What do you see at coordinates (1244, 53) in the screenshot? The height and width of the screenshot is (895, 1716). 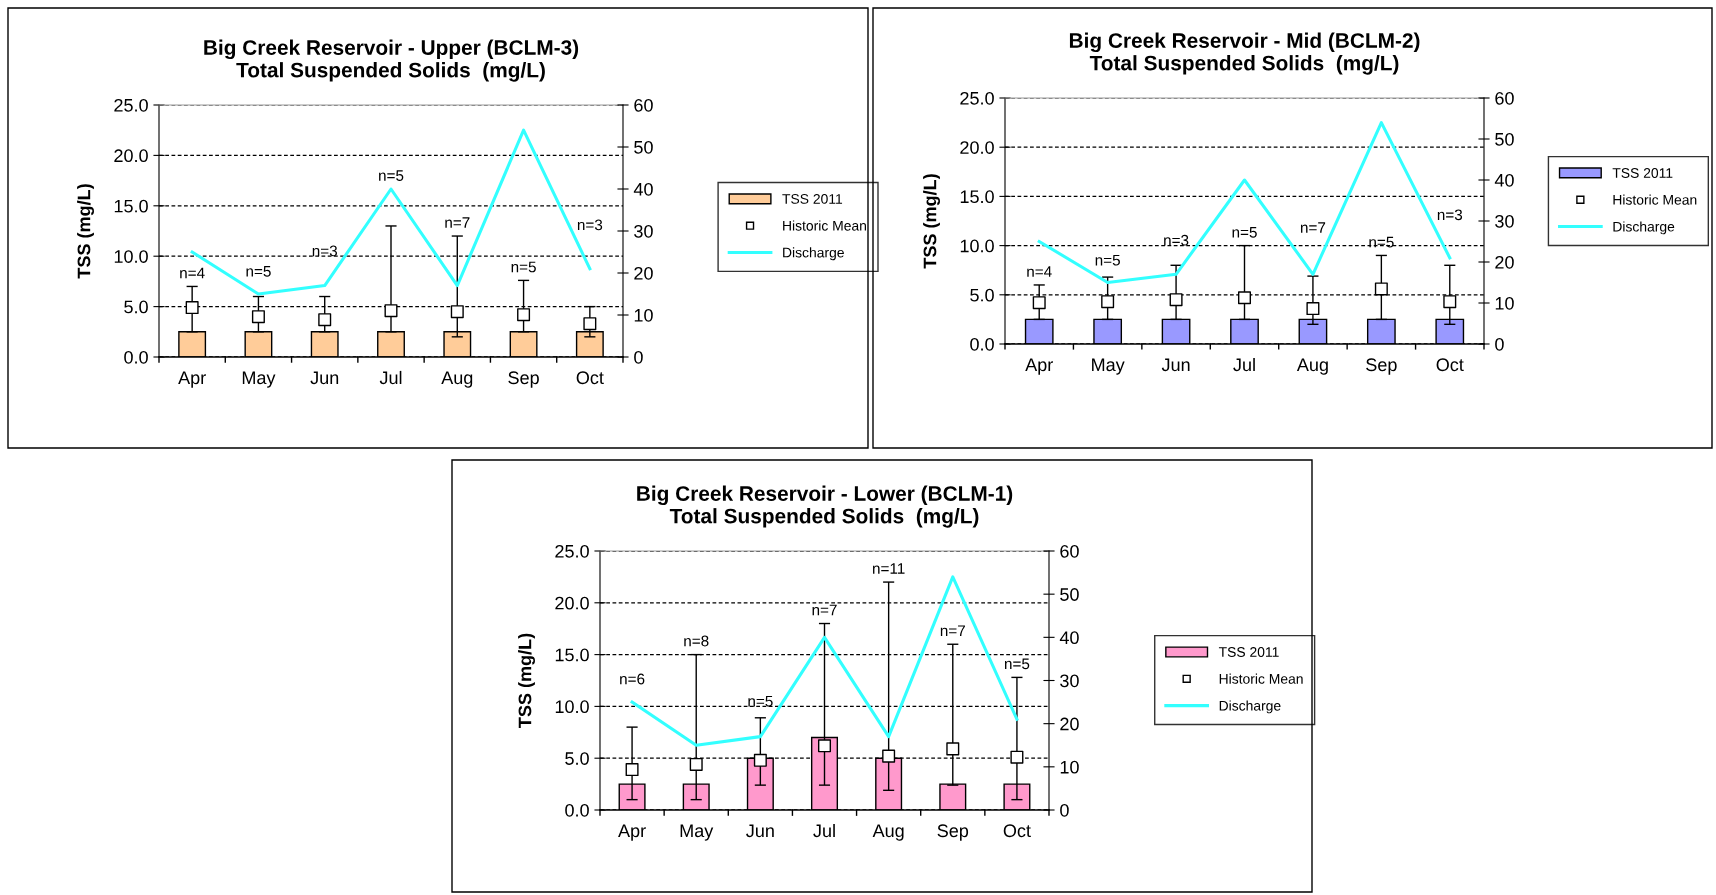 I see `chart-title: Big Creek Reservoir - Mid (BCLM-2) Total Suspended Solids (mg/L)` at bounding box center [1244, 53].